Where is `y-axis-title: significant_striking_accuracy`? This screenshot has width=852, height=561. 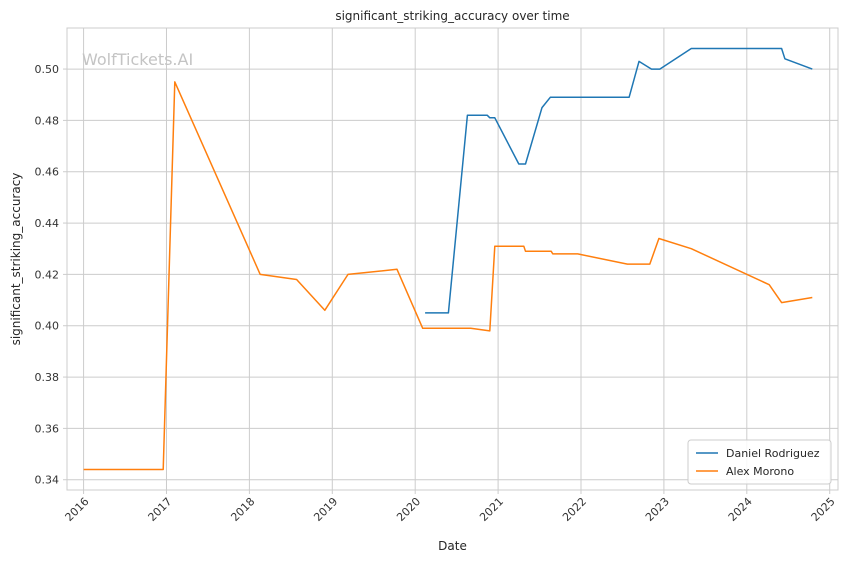
y-axis-title: significant_striking_accuracy is located at coordinates (16, 259).